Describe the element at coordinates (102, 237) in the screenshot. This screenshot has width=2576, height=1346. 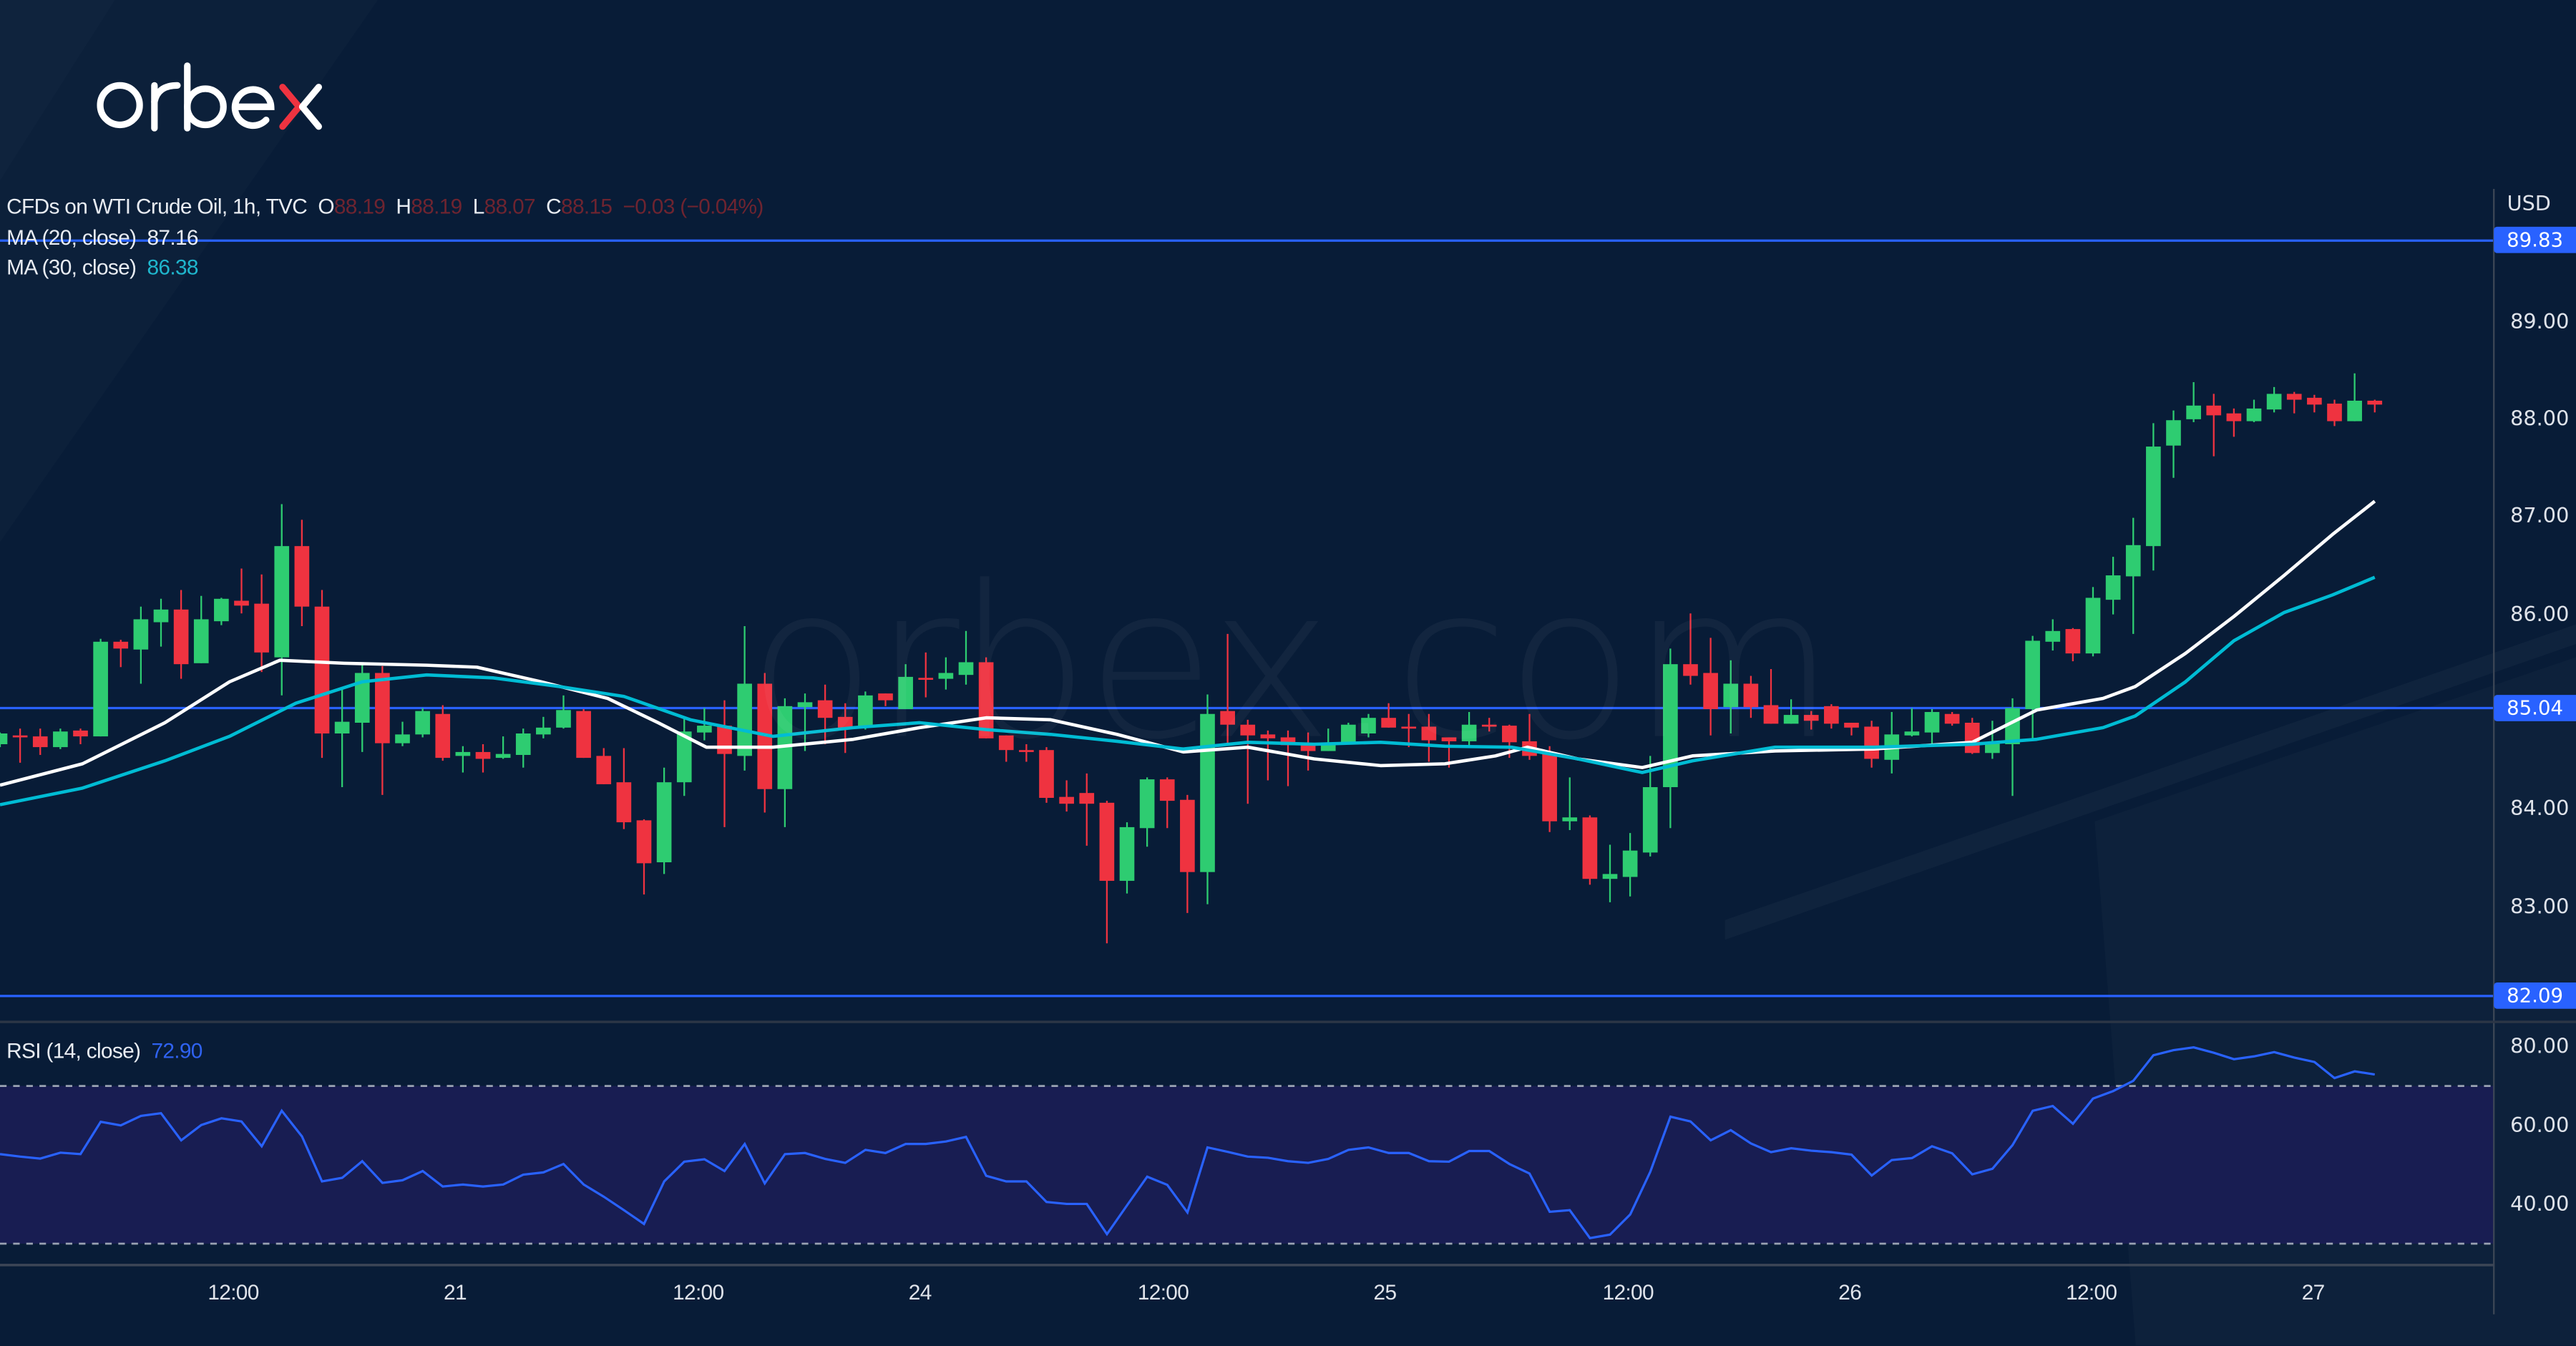
I see `ma20-legend: MA (20, close) 87.16` at that location.